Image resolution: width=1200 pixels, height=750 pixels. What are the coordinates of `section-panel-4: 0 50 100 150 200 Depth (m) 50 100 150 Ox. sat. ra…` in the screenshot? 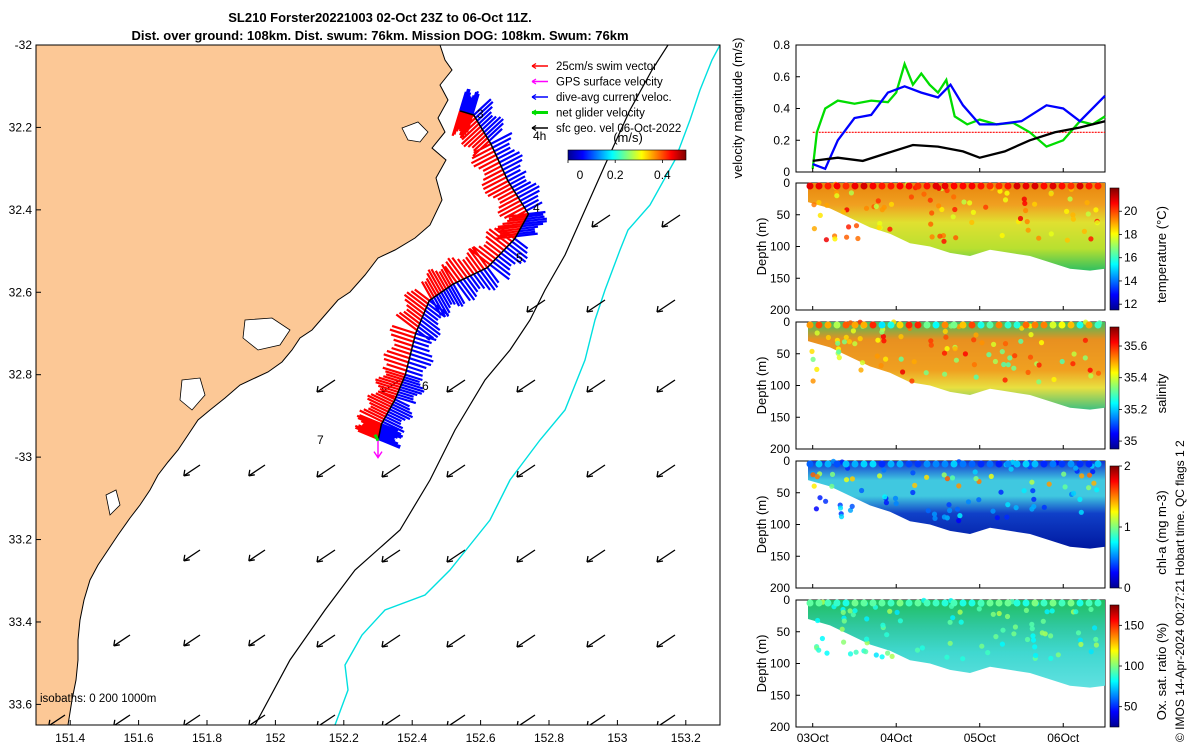 It's located at (961, 663).